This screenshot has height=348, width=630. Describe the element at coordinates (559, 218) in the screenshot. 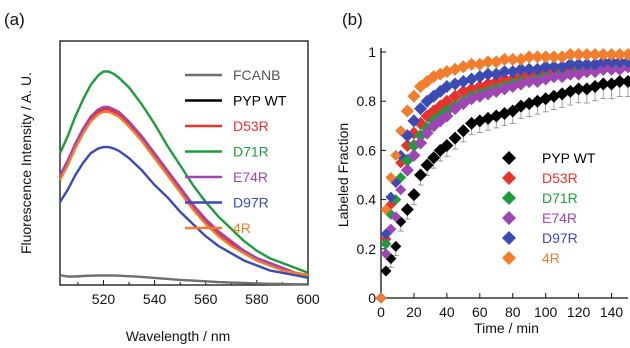

I see `legend-label-e74r: E74R` at that location.